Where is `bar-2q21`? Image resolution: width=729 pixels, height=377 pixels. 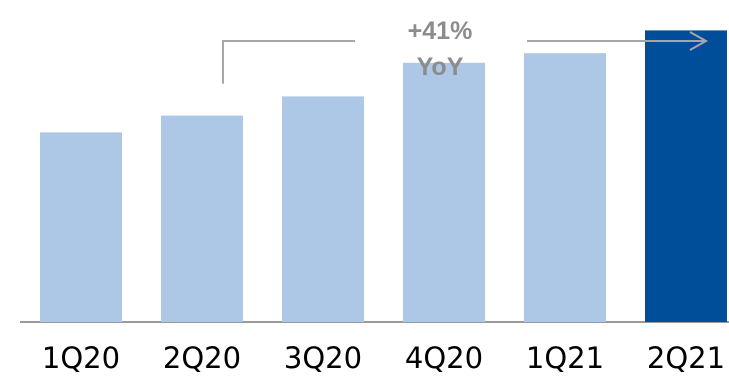
bar-2q21 is located at coordinates (686, 176).